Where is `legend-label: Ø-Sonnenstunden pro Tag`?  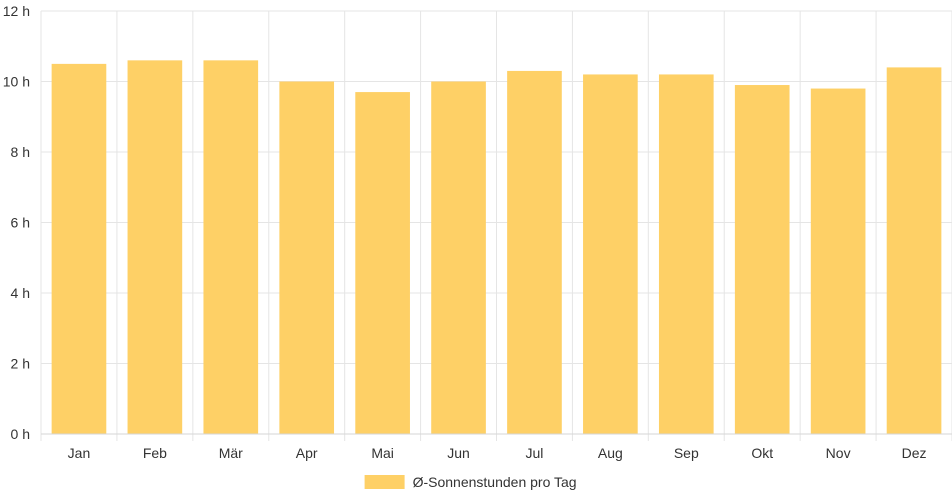
legend-label: Ø-Sonnenstunden pro Tag is located at coordinates (495, 482).